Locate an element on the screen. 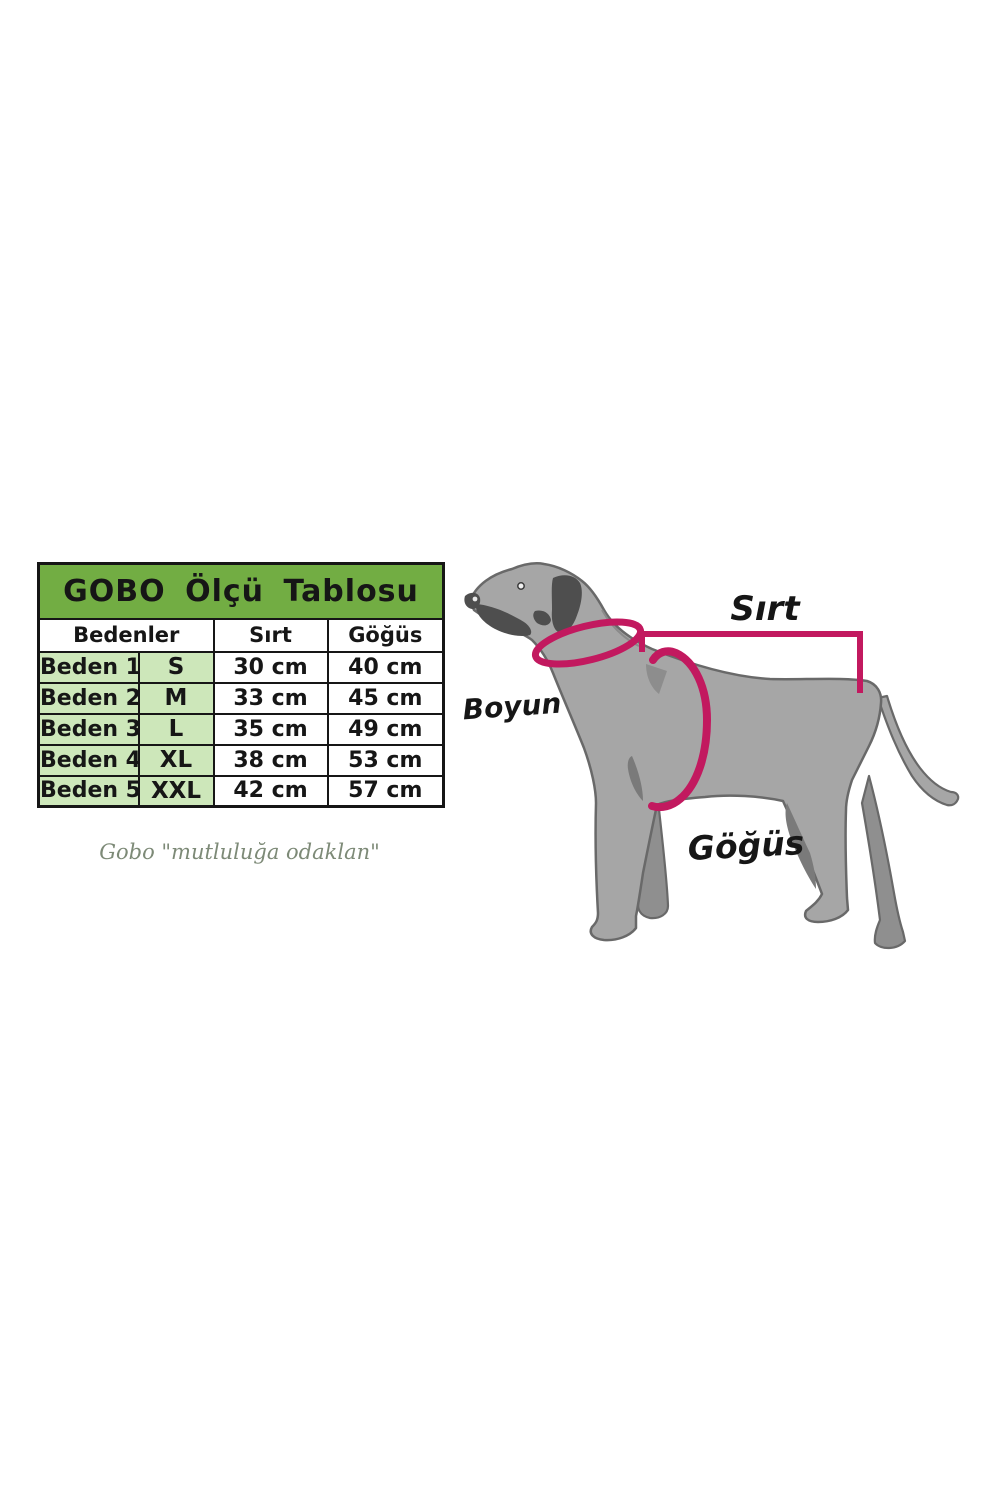  dog-elbow-shade is located at coordinates (635, 778).